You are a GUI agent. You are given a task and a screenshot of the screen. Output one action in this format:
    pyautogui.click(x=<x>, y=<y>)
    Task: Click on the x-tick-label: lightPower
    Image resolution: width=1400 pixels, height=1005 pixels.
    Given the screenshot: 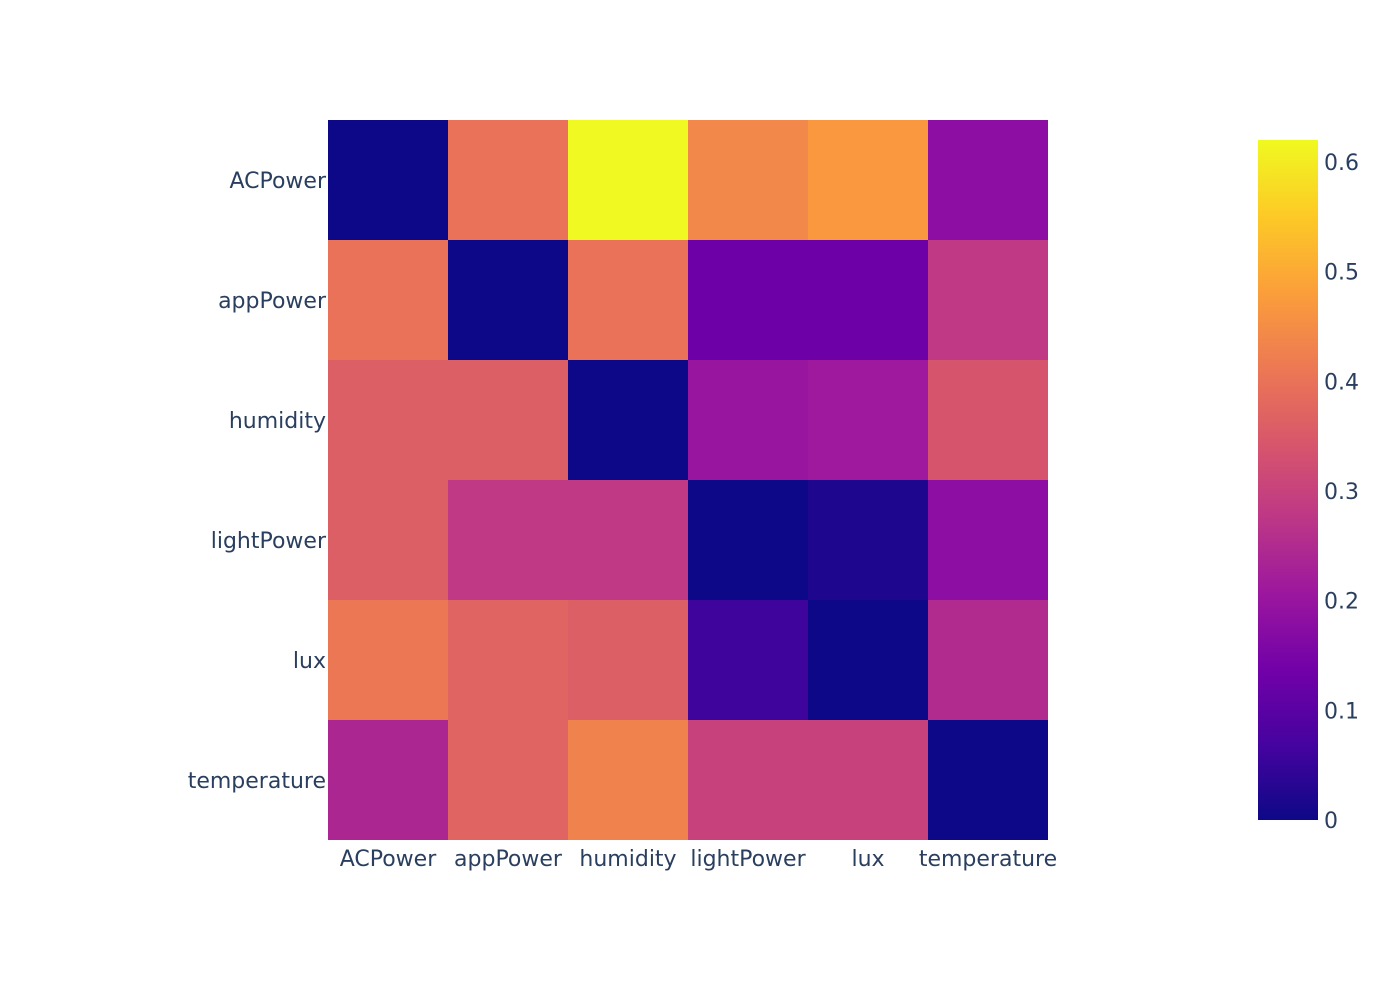 What is the action you would take?
    pyautogui.click(x=748, y=859)
    